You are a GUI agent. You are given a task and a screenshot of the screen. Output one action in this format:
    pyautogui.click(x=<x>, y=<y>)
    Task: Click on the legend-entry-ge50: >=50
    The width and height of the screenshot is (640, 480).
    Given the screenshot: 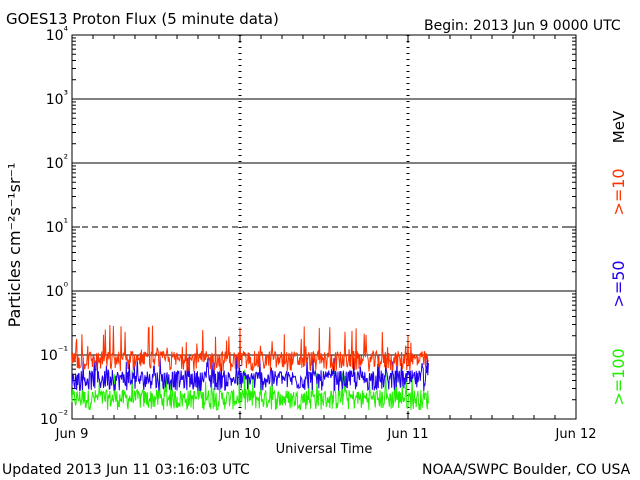 What is the action you would take?
    pyautogui.click(x=618, y=283)
    